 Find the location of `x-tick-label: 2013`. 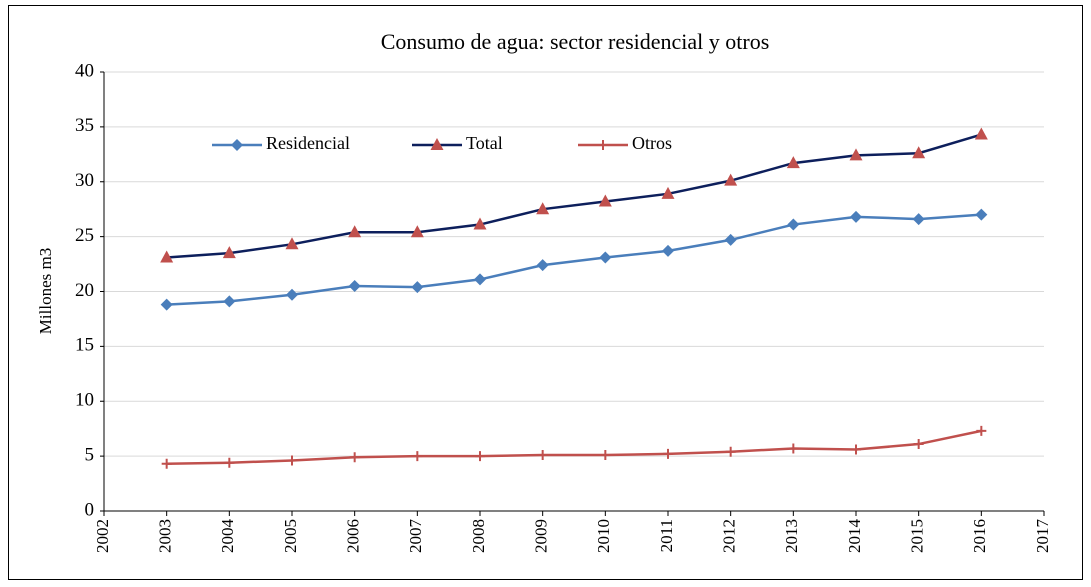

x-tick-label: 2013 is located at coordinates (791, 536).